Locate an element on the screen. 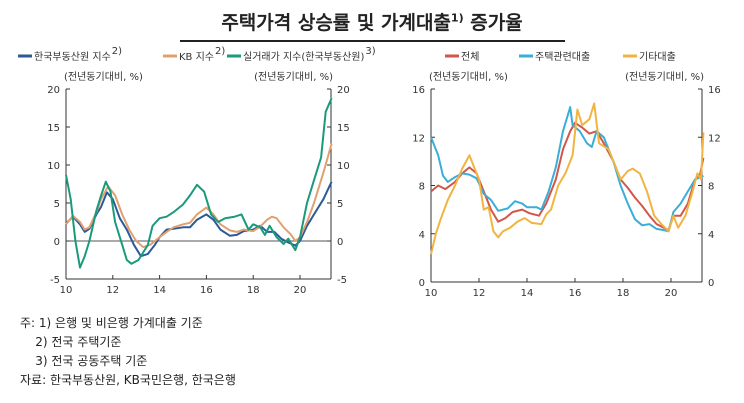 The height and width of the screenshot is (403, 744). legend-label: 기타대출 is located at coordinates (657, 57).